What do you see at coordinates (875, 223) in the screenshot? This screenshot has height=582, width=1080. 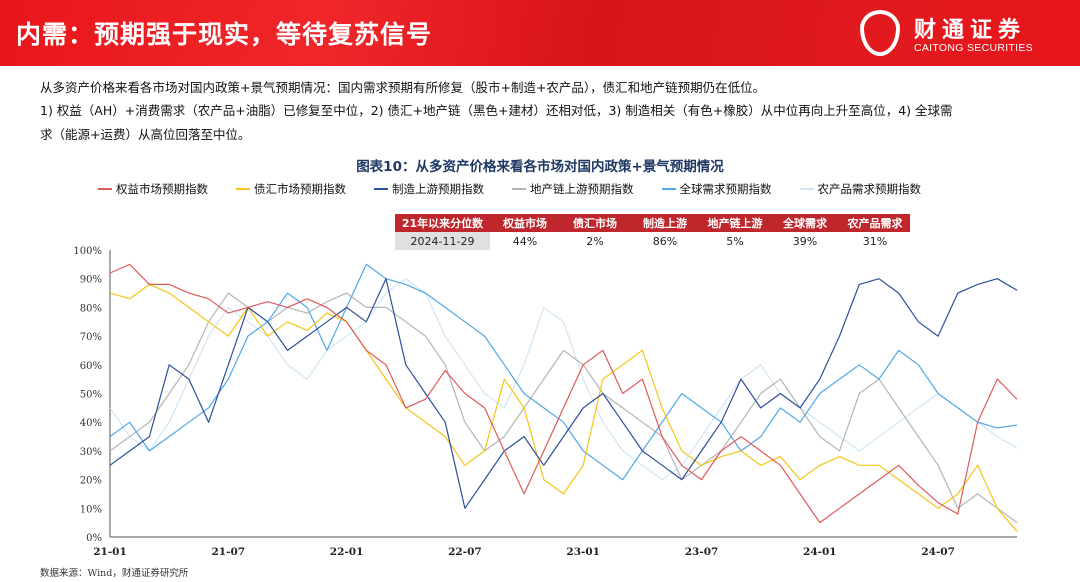 I see `table-header: 农产品需求` at bounding box center [875, 223].